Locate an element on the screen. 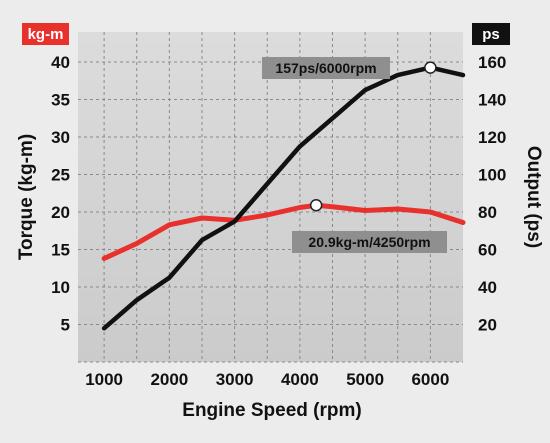 This screenshot has width=550, height=443. right-tick-label: 160 is located at coordinates (492, 62).